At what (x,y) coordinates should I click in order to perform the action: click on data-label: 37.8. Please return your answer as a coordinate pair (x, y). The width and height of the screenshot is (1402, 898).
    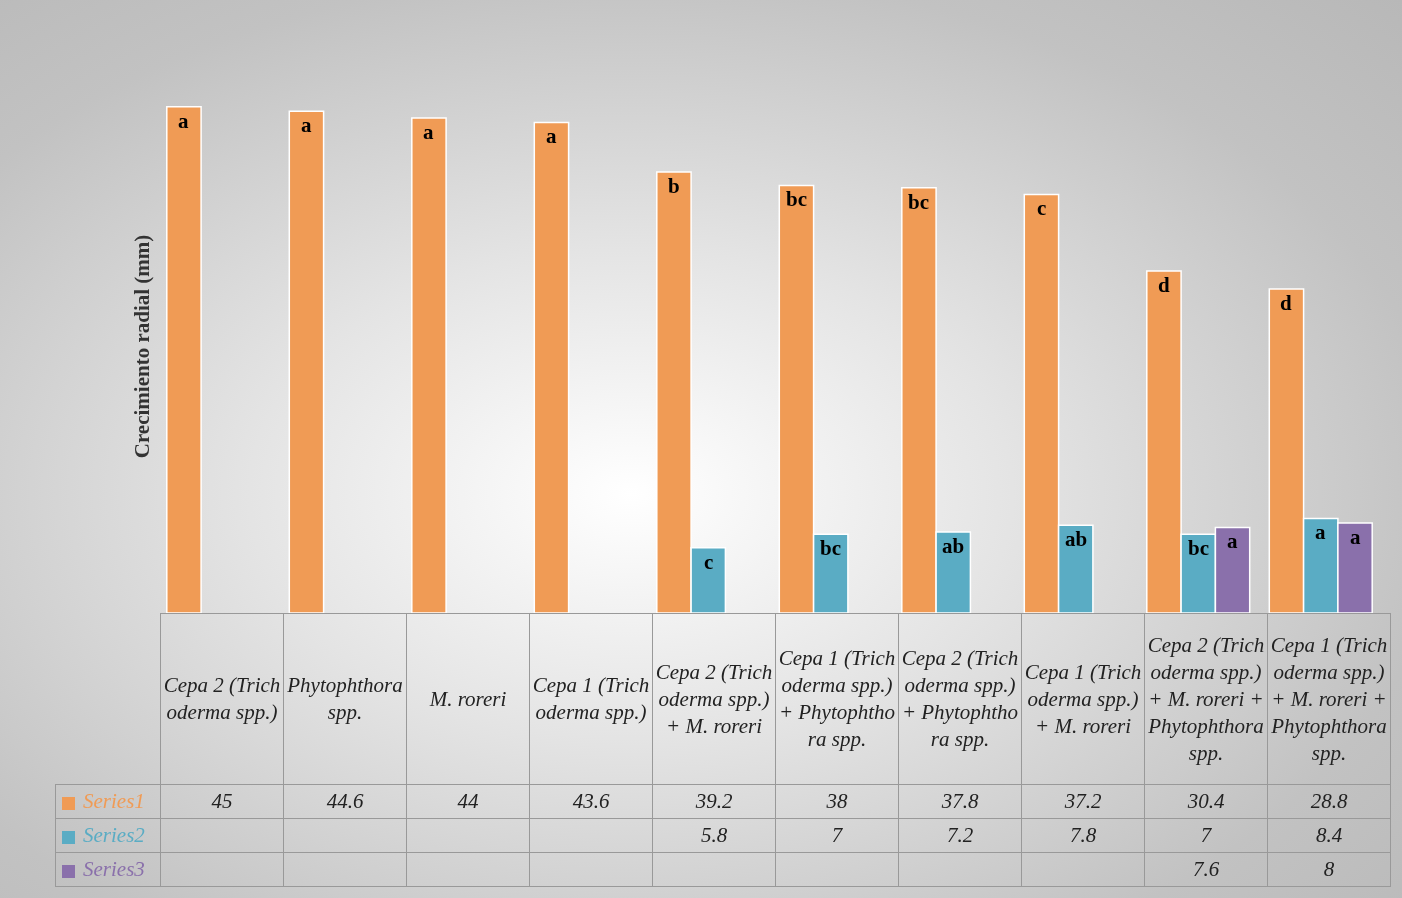
    Looking at the image, I should click on (960, 801).